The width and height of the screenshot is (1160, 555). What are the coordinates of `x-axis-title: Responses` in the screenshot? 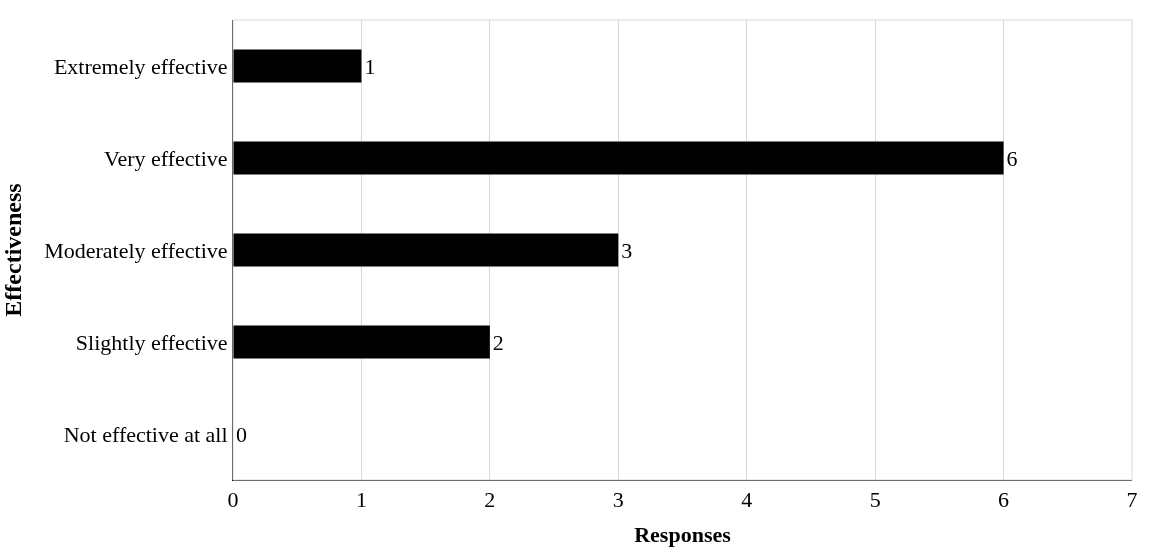 It's located at (683, 535).